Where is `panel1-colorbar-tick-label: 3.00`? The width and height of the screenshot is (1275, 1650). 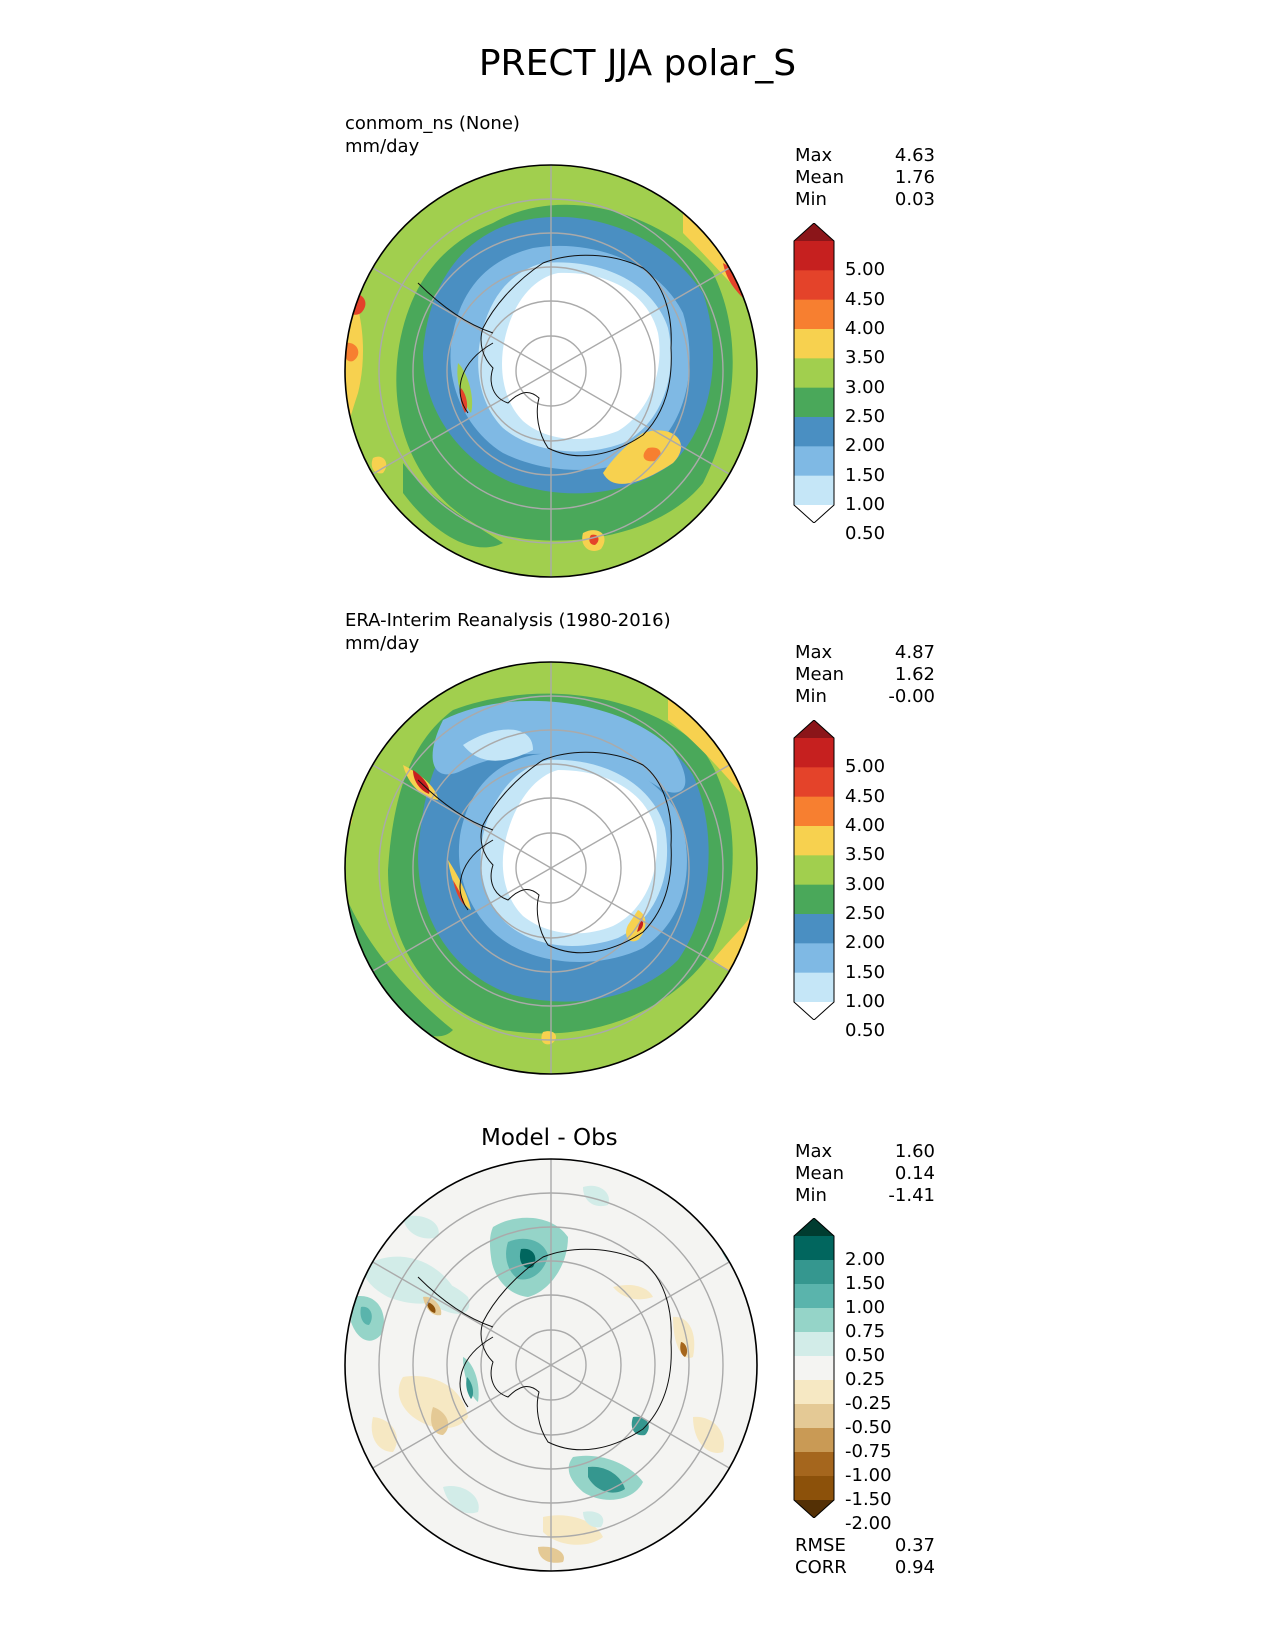 panel1-colorbar-tick-label: 3.00 is located at coordinates (865, 387).